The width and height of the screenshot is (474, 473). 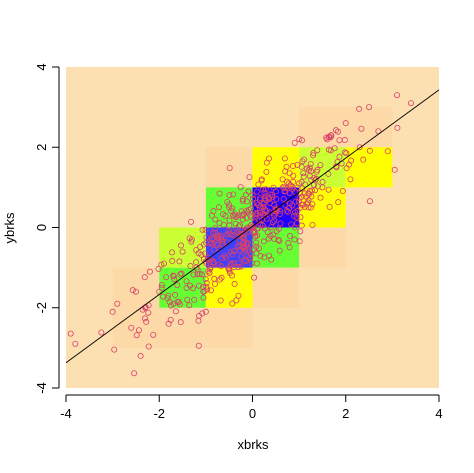 I want to click on y-tick-label-2: 0, so click(x=41, y=227).